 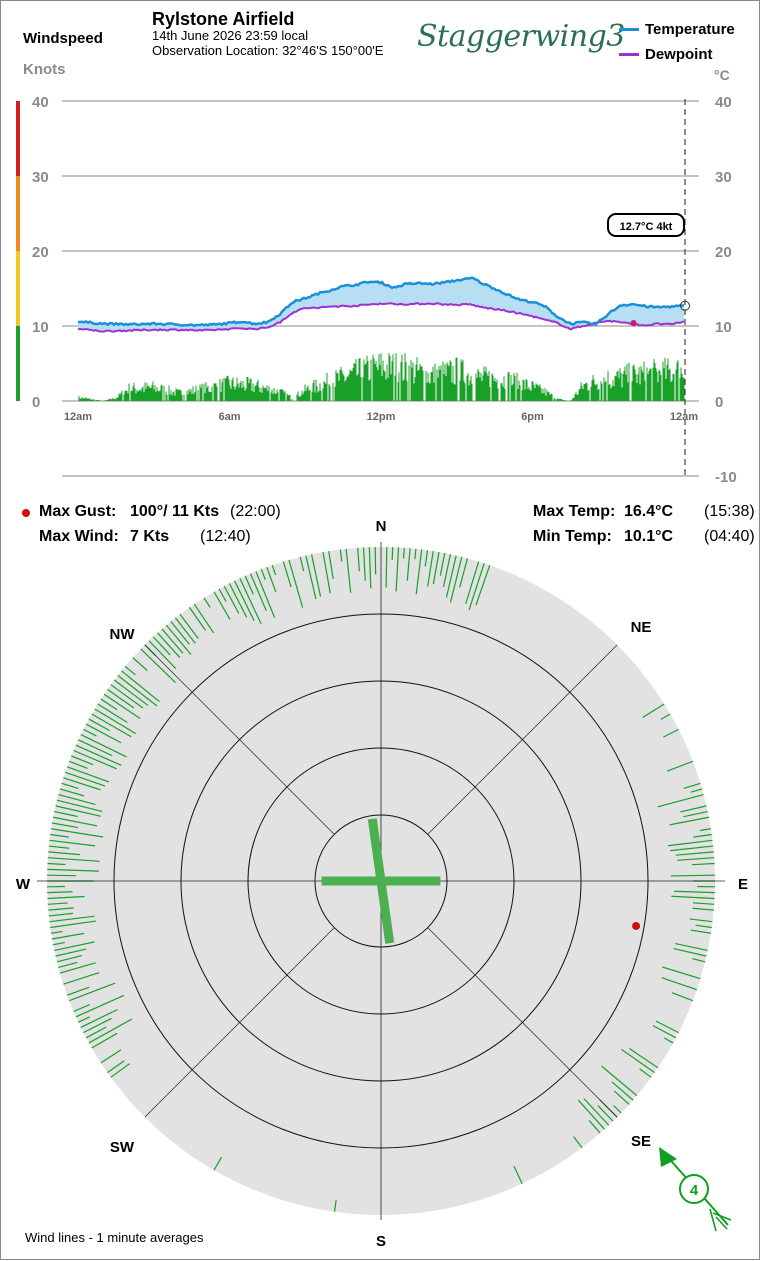 I want to click on compass-label-sw: SW, so click(x=122, y=1147).